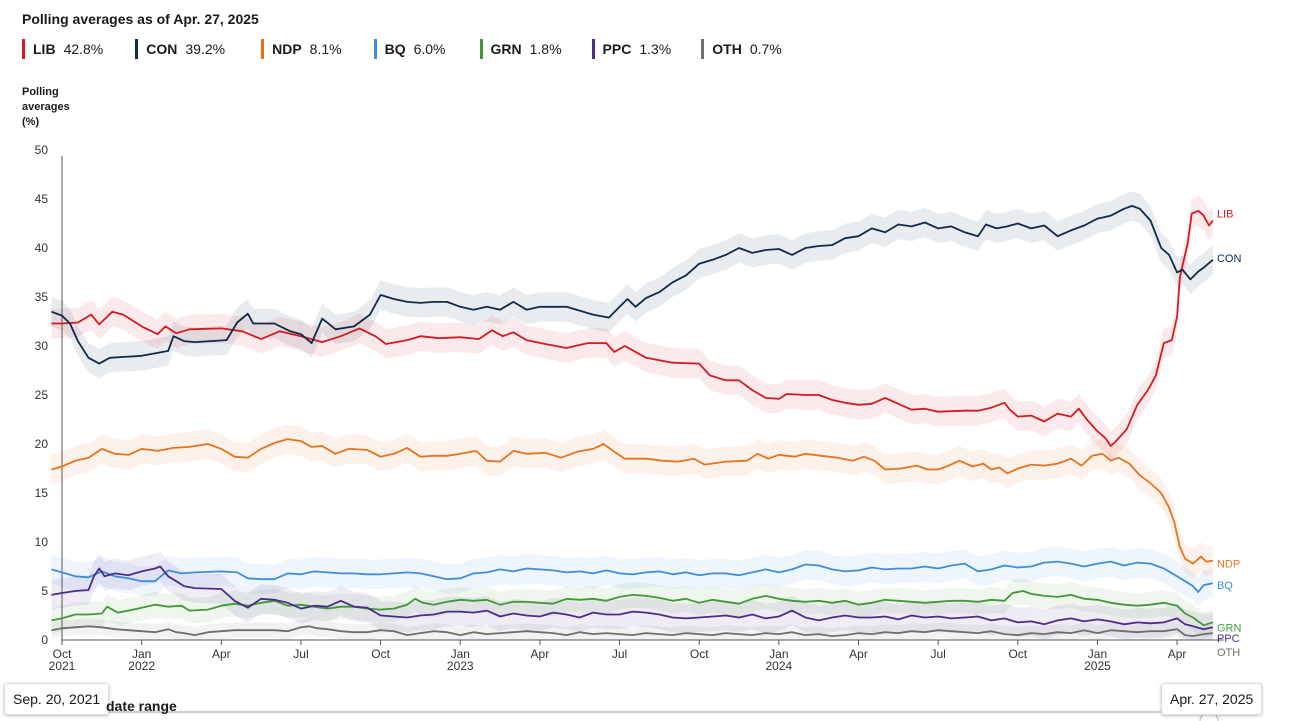 The width and height of the screenshot is (1291, 721). What do you see at coordinates (287, 49) in the screenshot?
I see `legend-party-code: NDP` at bounding box center [287, 49].